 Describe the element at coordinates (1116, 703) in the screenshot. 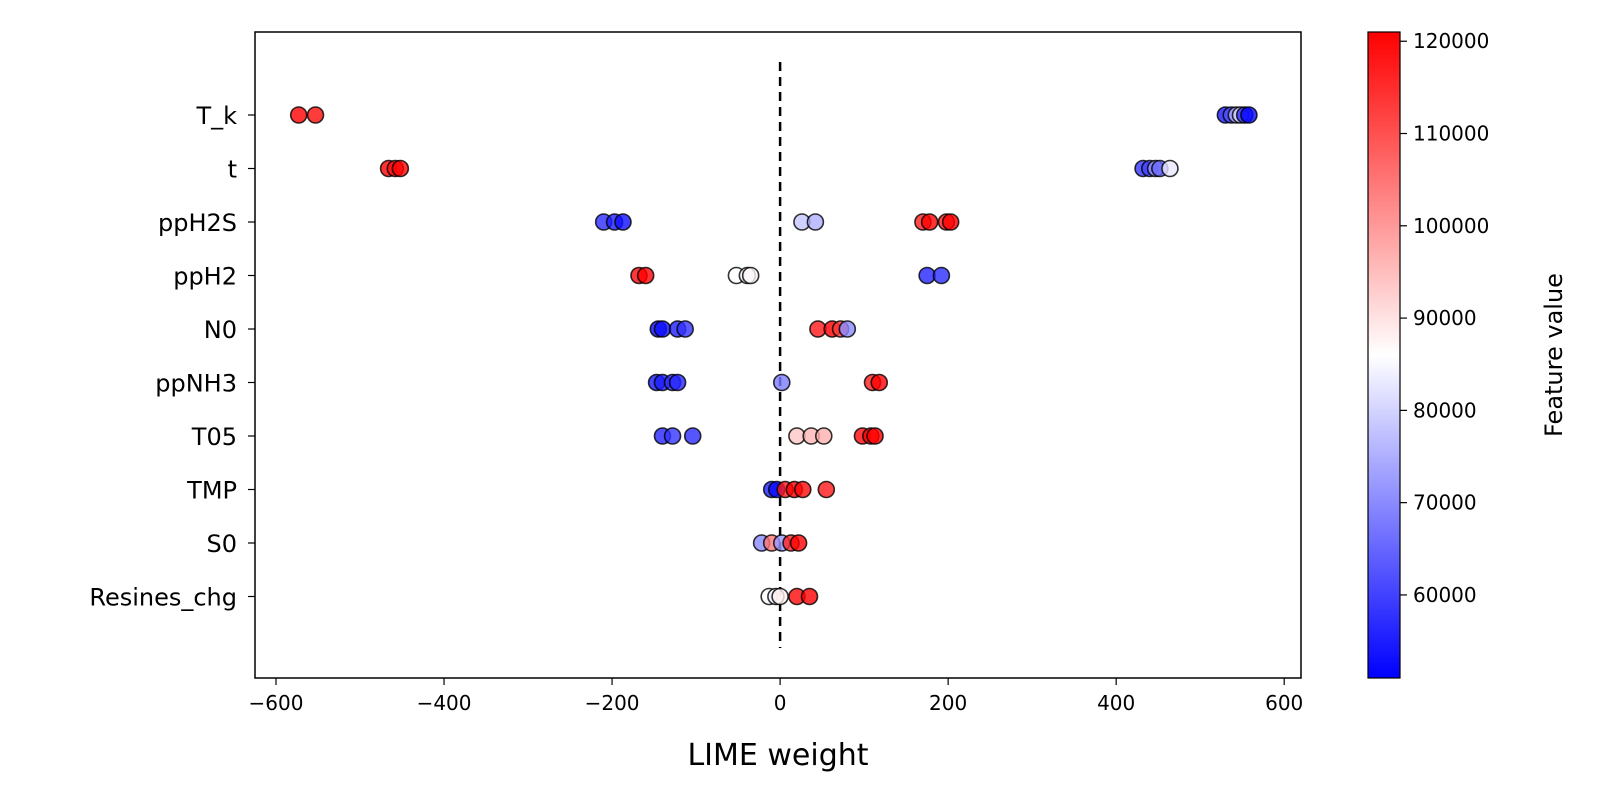

I see `x-tick-label: 400` at that location.